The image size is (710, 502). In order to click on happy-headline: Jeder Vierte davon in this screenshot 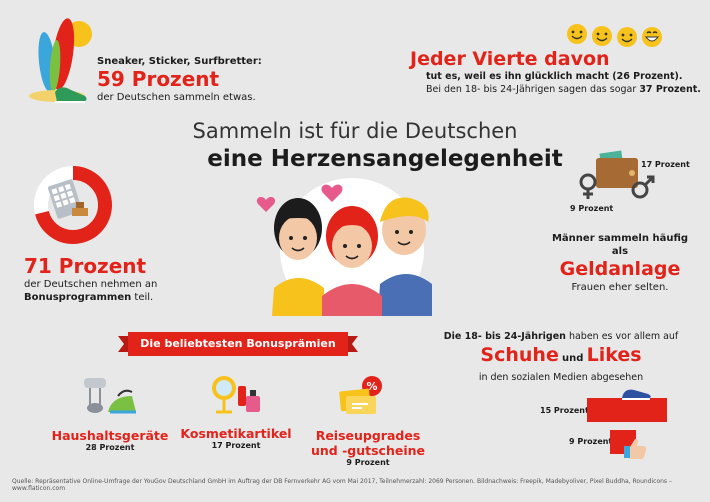, I will do `click(510, 59)`.